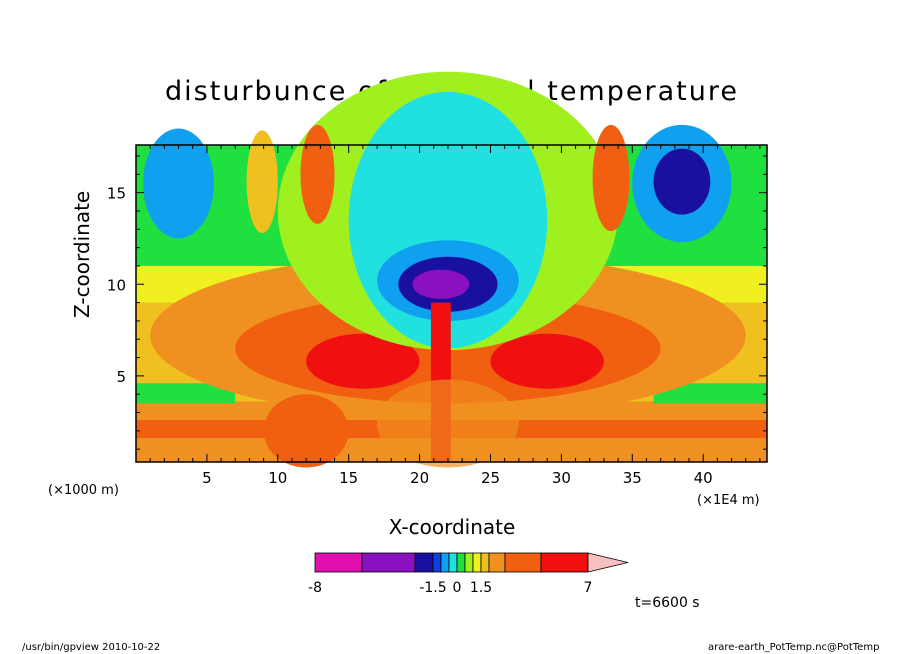 The width and height of the screenshot is (904, 654). Describe the element at coordinates (608, 562) in the screenshot. I see `colorbar-tip` at that location.